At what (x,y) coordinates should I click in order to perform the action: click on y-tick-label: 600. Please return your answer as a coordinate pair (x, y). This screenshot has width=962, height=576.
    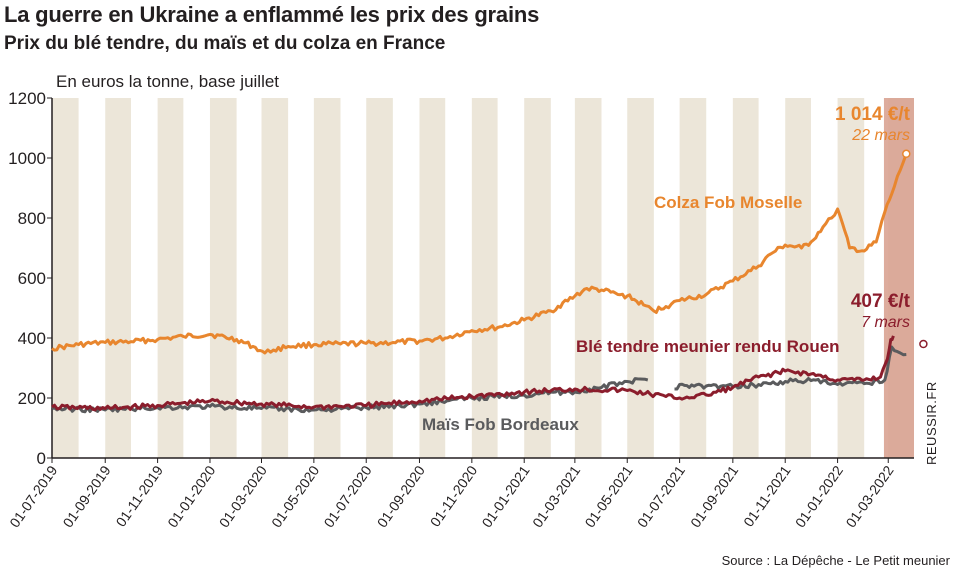
    Looking at the image, I should click on (32, 278).